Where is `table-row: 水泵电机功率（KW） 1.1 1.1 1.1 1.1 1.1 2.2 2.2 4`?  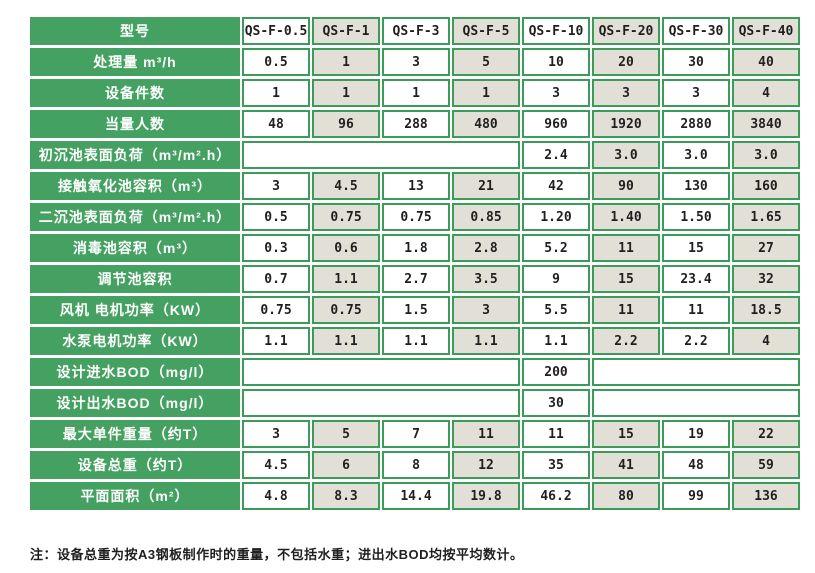 table-row: 水泵电机功率（KW） 1.1 1.1 1.1 1.1 1.1 2.2 2.2 4 is located at coordinates (415, 341).